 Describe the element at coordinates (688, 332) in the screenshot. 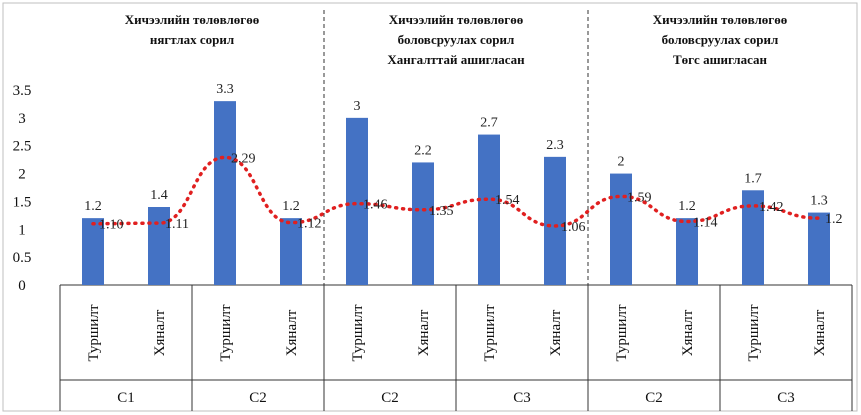

I see `x-category-label-10: Хяналт` at that location.